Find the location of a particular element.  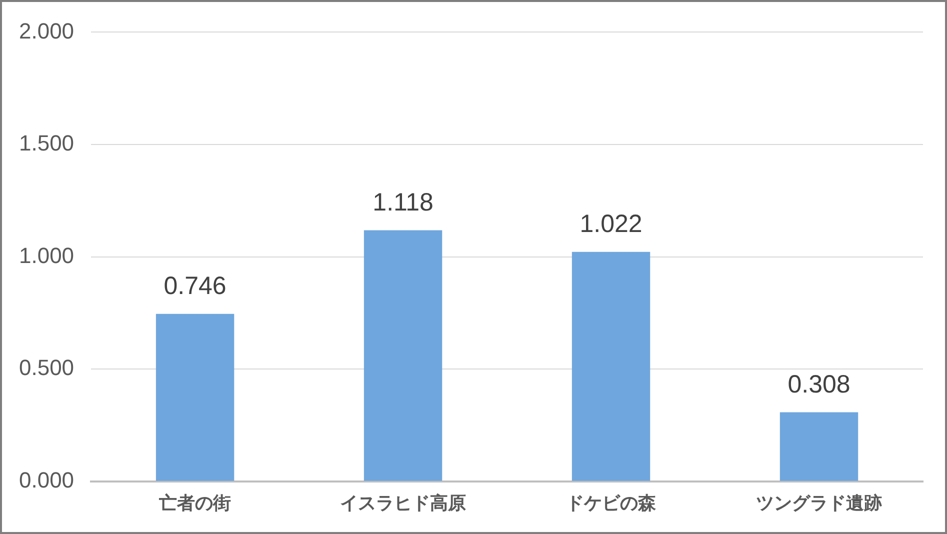

y-tick-label: 1.500 is located at coordinates (46, 143).